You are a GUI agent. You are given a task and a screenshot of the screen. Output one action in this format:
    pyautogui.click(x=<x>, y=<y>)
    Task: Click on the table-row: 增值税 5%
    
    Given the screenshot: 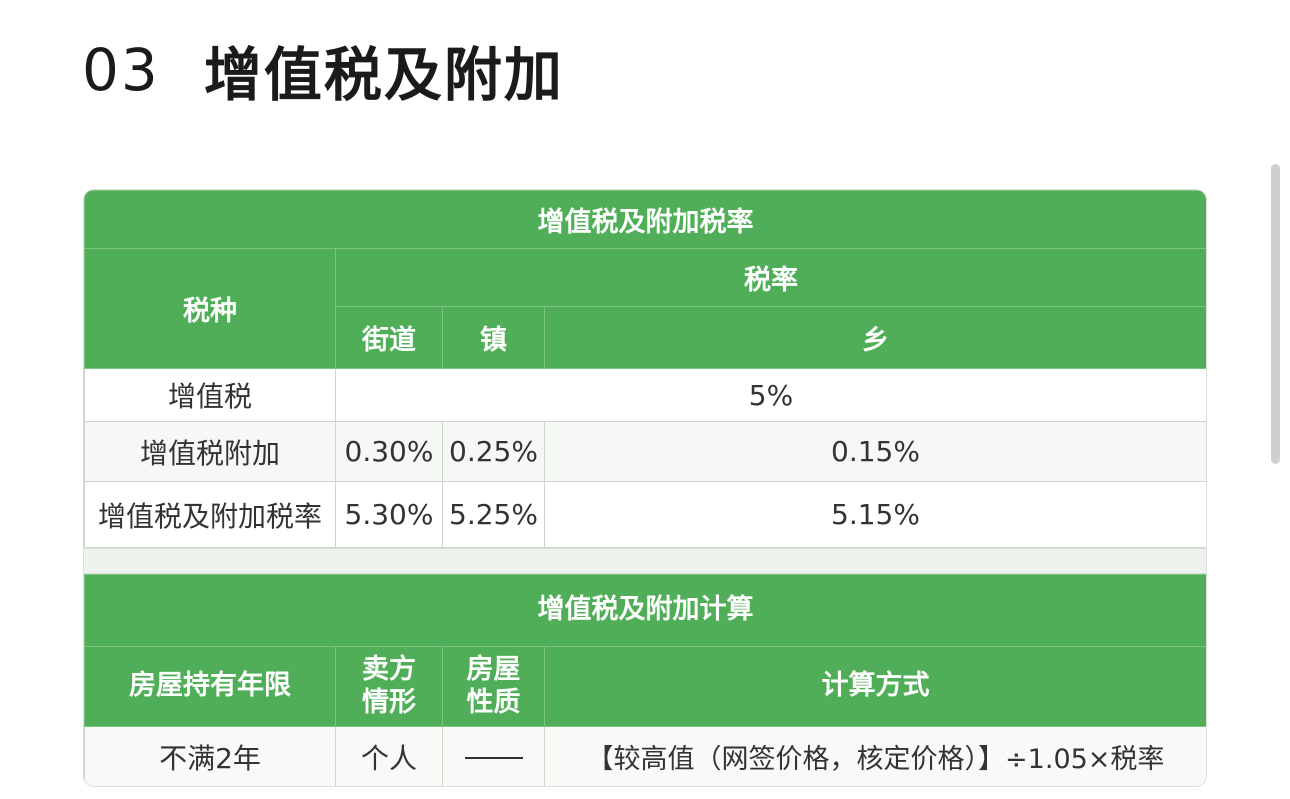 What is the action you would take?
    pyautogui.click(x=645, y=395)
    